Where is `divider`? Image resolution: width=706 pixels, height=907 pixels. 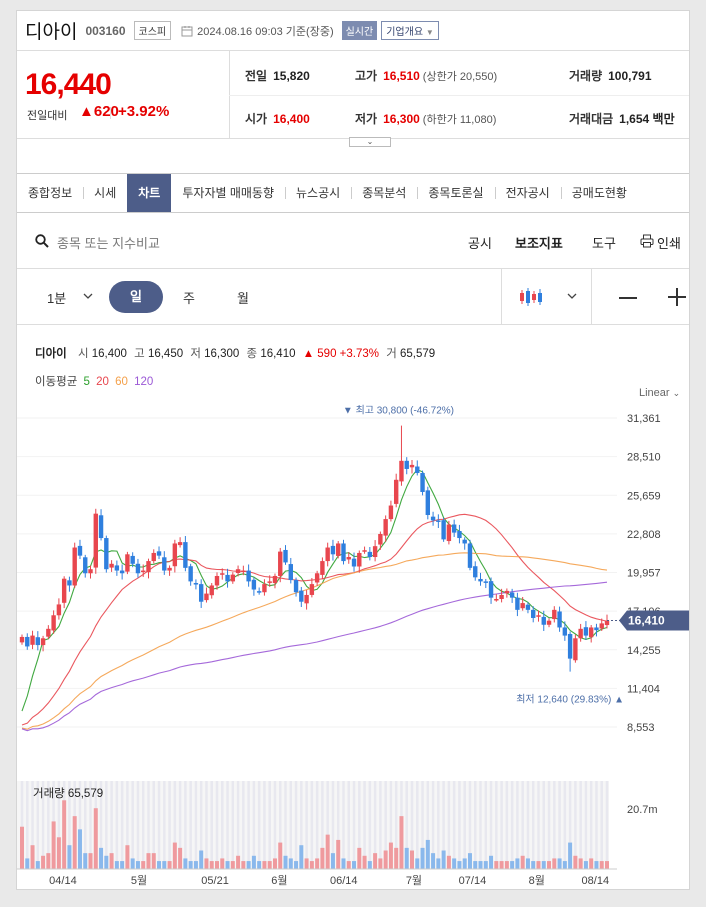 divider is located at coordinates (110, 113).